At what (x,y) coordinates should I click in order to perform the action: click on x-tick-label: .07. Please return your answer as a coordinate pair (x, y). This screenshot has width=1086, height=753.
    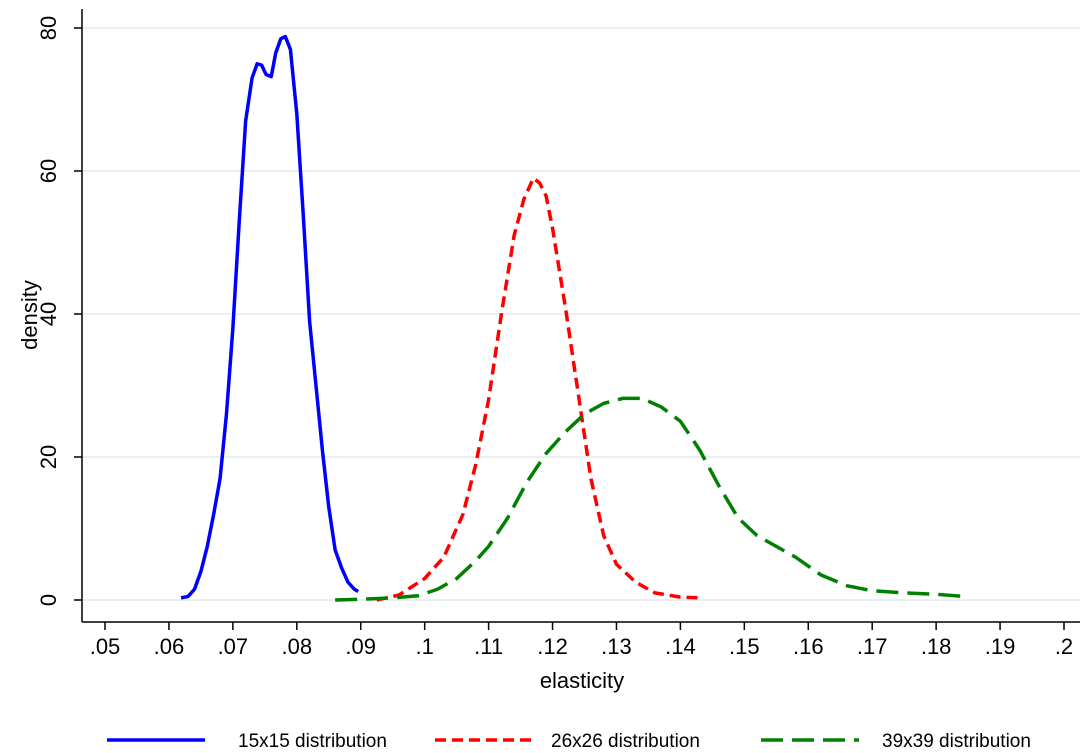
    Looking at the image, I should click on (233, 646).